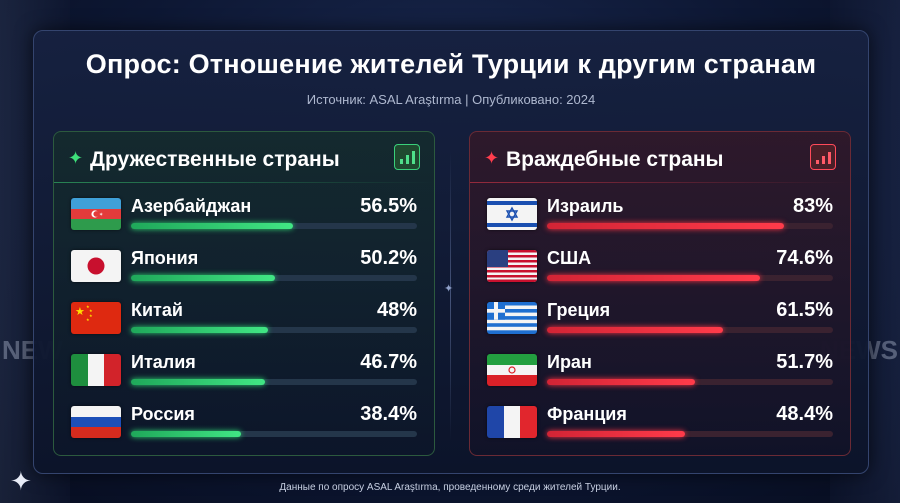 This screenshot has height=503, width=900. Describe the element at coordinates (512, 318) in the screenshot. I see `greece-flag-icon` at that location.